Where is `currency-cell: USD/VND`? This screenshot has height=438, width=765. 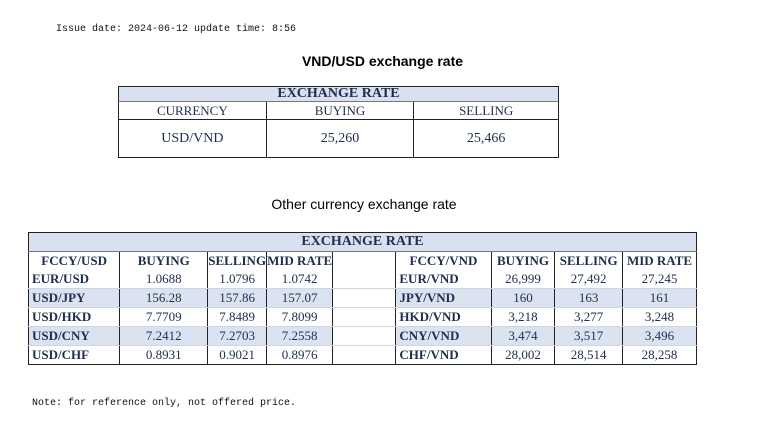
currency-cell: USD/VND is located at coordinates (192, 138).